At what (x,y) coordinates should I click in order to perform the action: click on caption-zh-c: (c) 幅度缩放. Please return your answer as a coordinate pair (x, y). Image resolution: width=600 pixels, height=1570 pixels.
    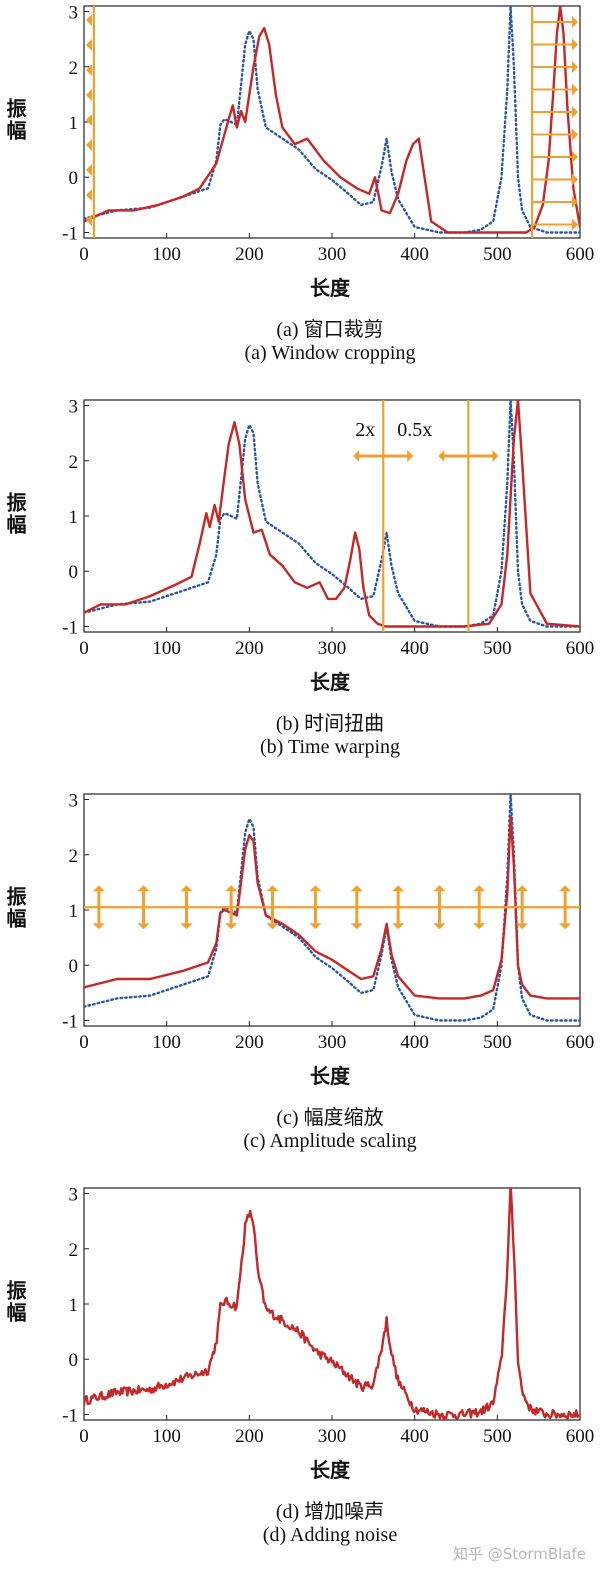
    Looking at the image, I should click on (300, 1115).